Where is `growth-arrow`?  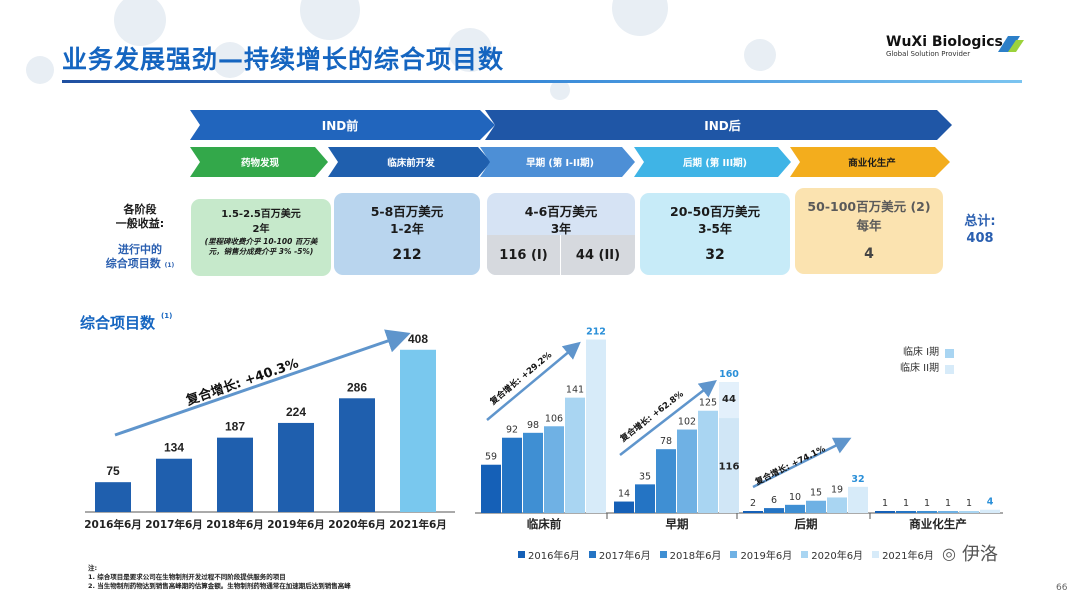 growth-arrow is located at coordinates (262, 383).